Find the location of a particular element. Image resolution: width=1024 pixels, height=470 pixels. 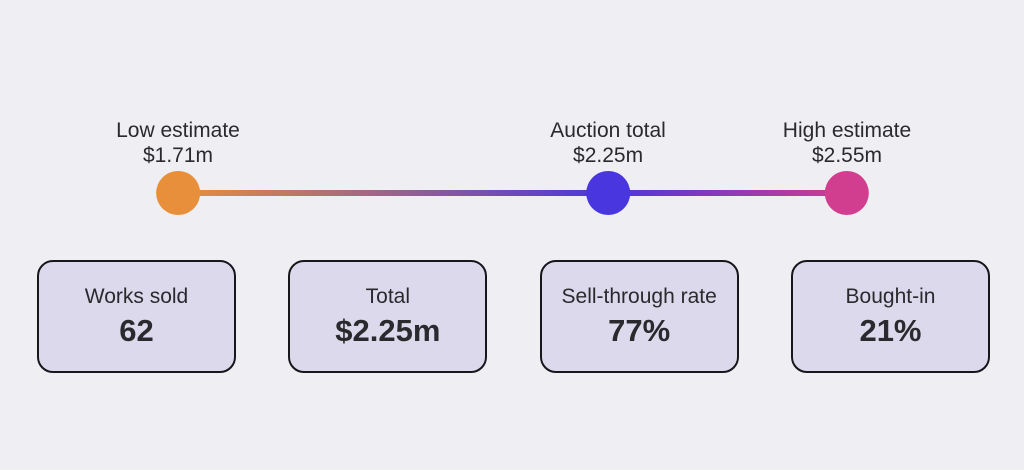

stat-card-bought-in: Bought-in 21% is located at coordinates (890, 316).